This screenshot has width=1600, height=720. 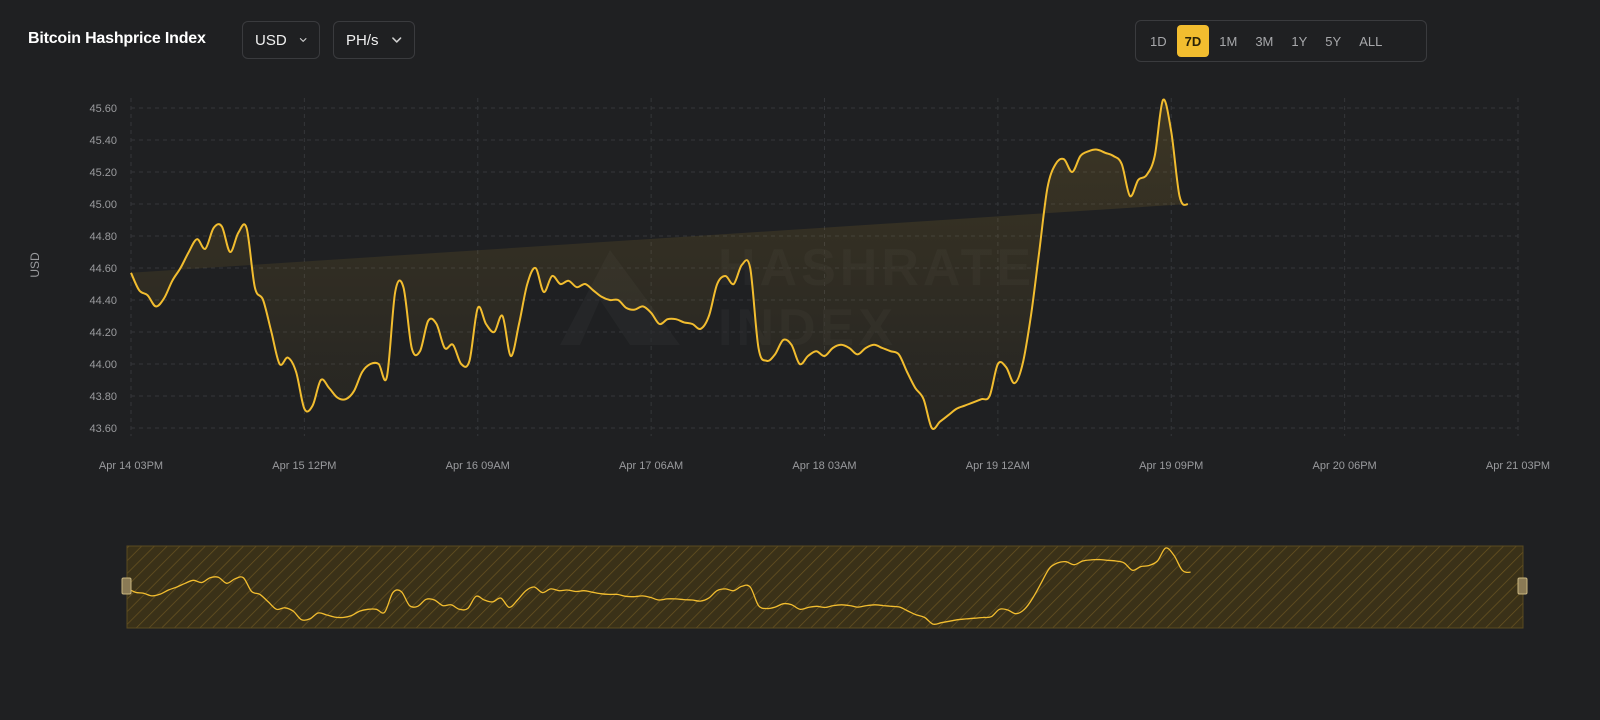 What do you see at coordinates (117, 38) in the screenshot?
I see `page-title: Bitcoin Hashprice Index` at bounding box center [117, 38].